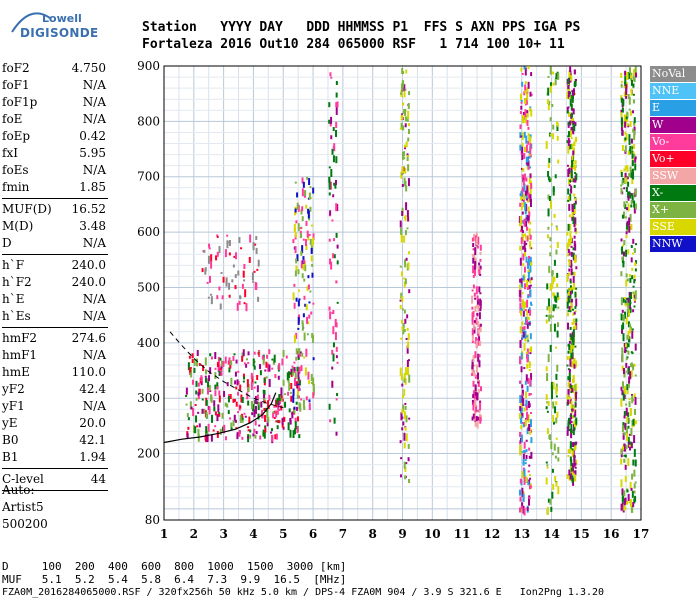  What do you see at coordinates (521, 534) in the screenshot?
I see `x-tick-label: 13` at bounding box center [521, 534].